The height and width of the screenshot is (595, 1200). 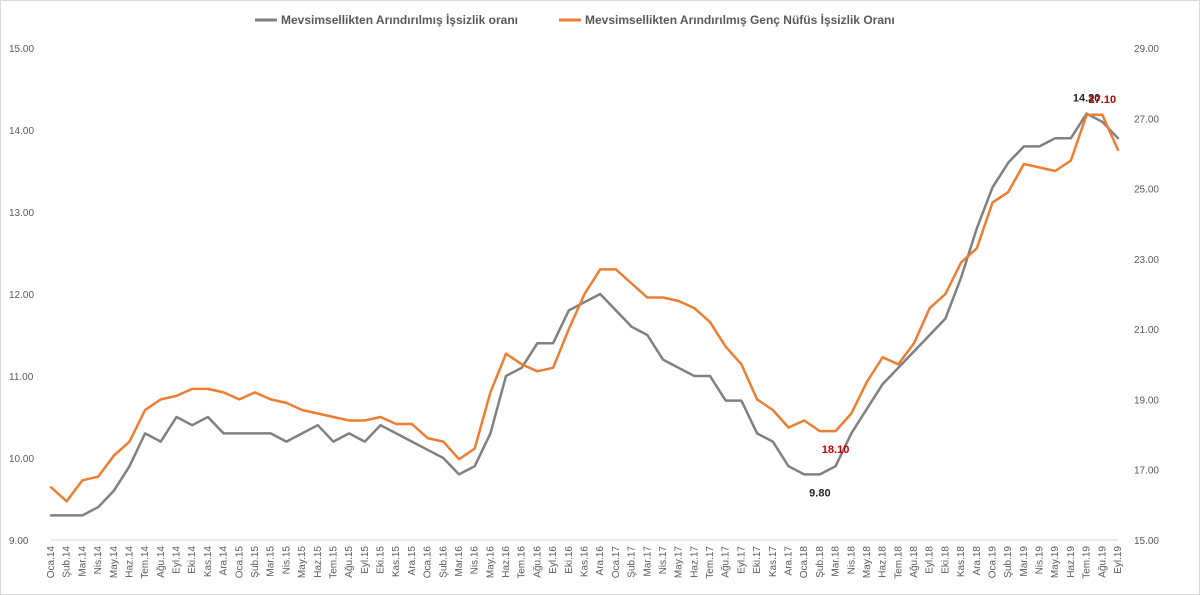 What do you see at coordinates (286, 560) in the screenshot?
I see `x-tick-label: Nis.15` at bounding box center [286, 560].